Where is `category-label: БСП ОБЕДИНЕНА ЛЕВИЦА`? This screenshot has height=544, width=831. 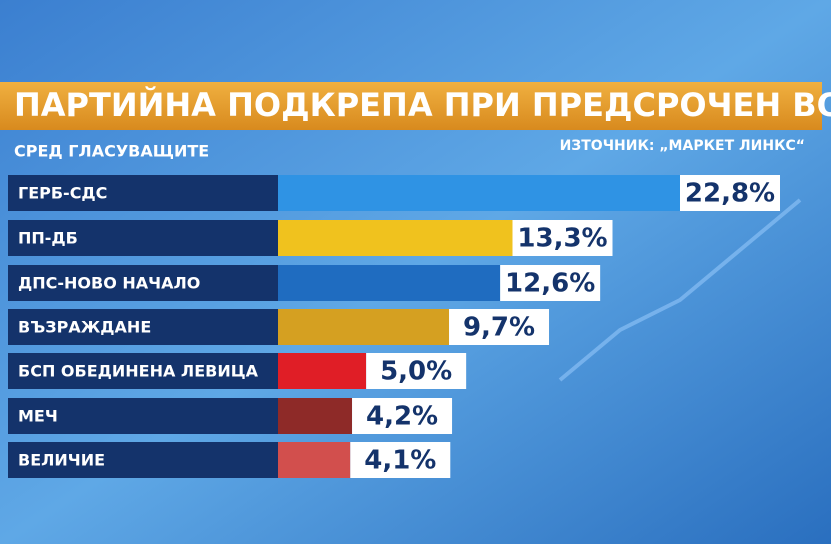
category-label: БСП ОБЕДИНЕНА ЛЕВИЦА is located at coordinates (138, 371).